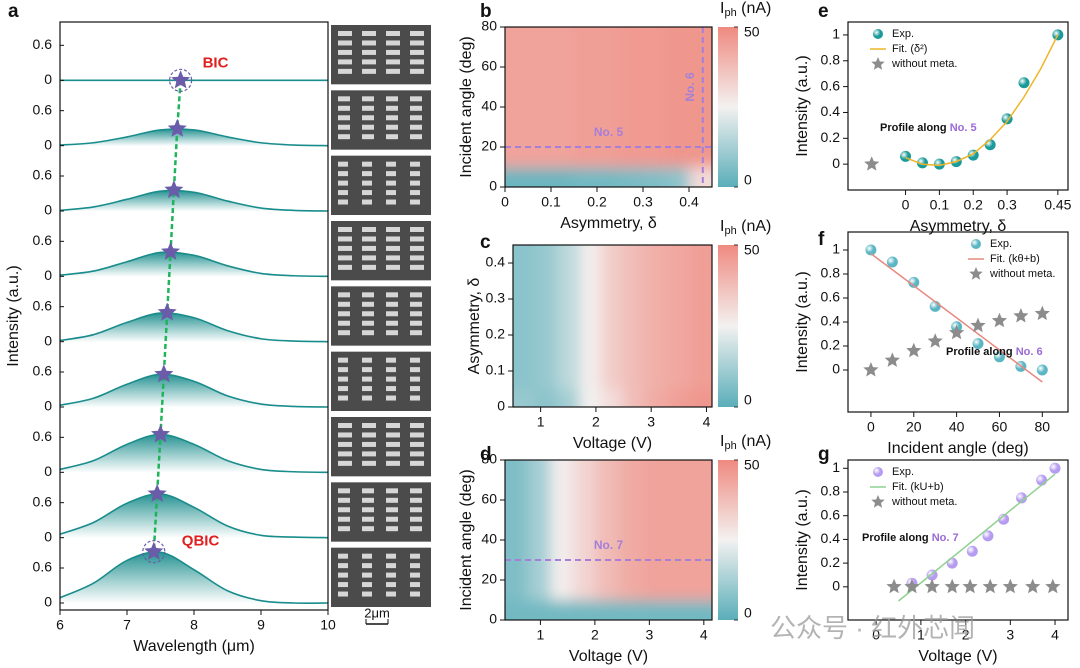 This screenshot has height=668, width=1080. What do you see at coordinates (489, 106) in the screenshot?
I see `y-tick-label: 40` at bounding box center [489, 106].